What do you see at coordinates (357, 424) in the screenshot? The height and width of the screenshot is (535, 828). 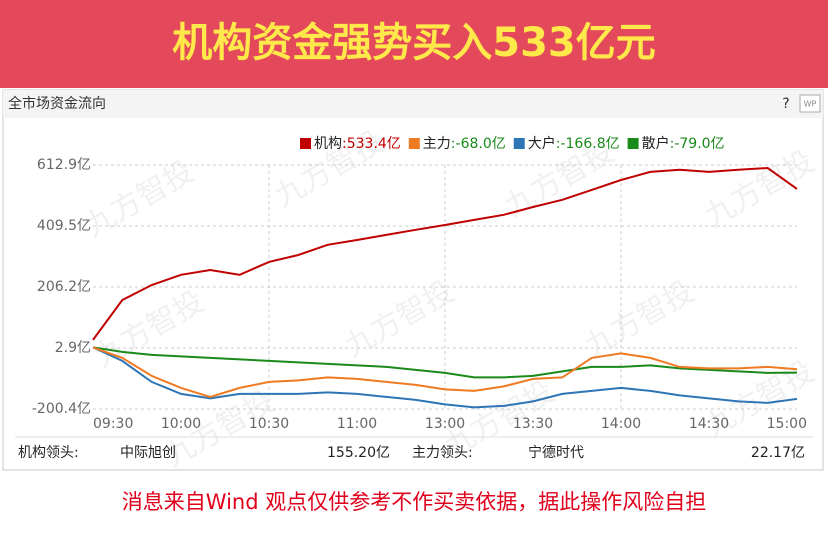 I see `x-tick-label: 11:00` at bounding box center [357, 424].